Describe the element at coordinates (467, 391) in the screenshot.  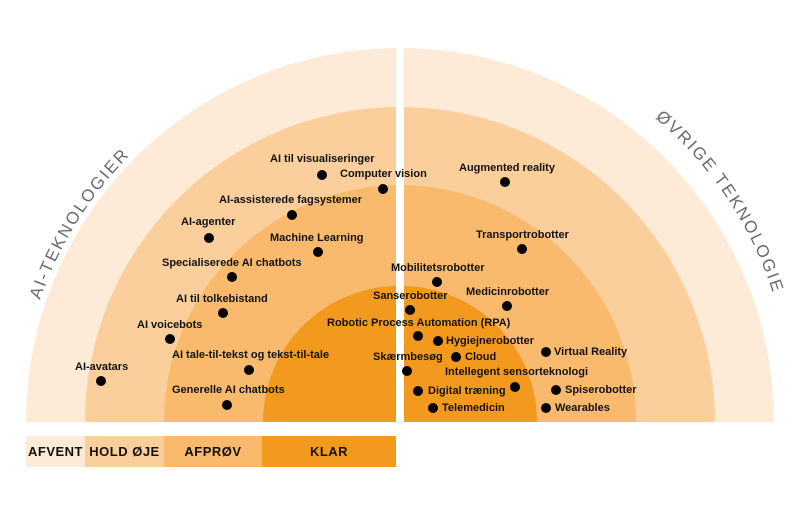
I see `other-item-label: Digital træning` at that location.